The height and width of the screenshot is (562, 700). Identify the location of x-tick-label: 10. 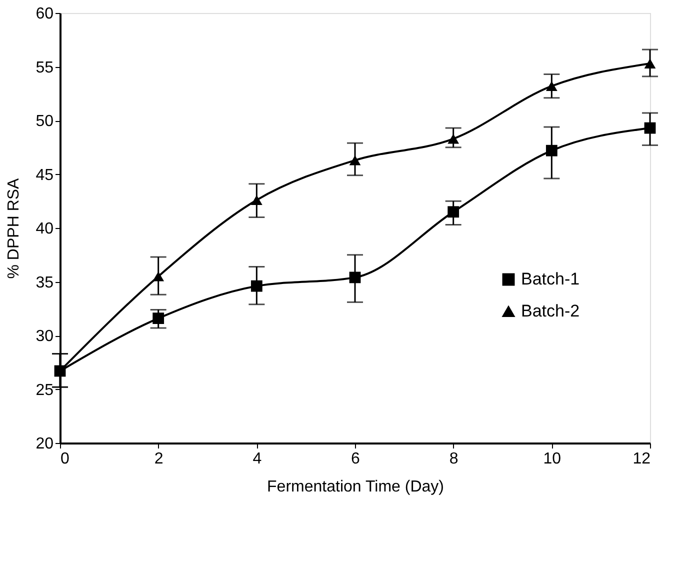
(552, 459).